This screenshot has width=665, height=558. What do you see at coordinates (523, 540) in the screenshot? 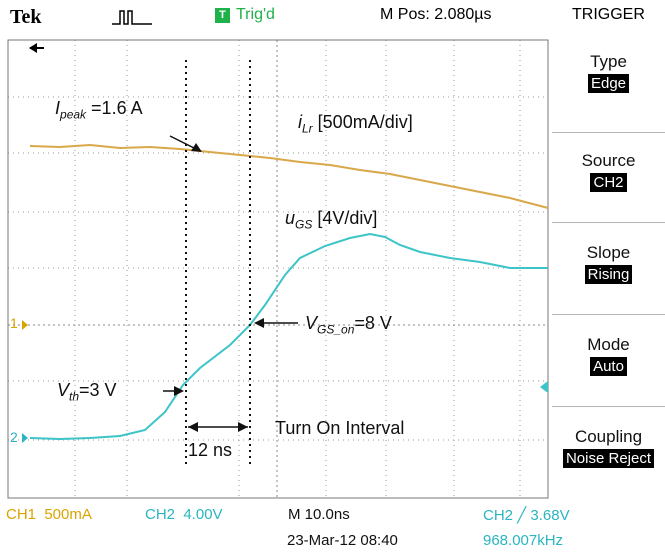
I see `trigger-frequency: 968.007kHz` at bounding box center [523, 540].